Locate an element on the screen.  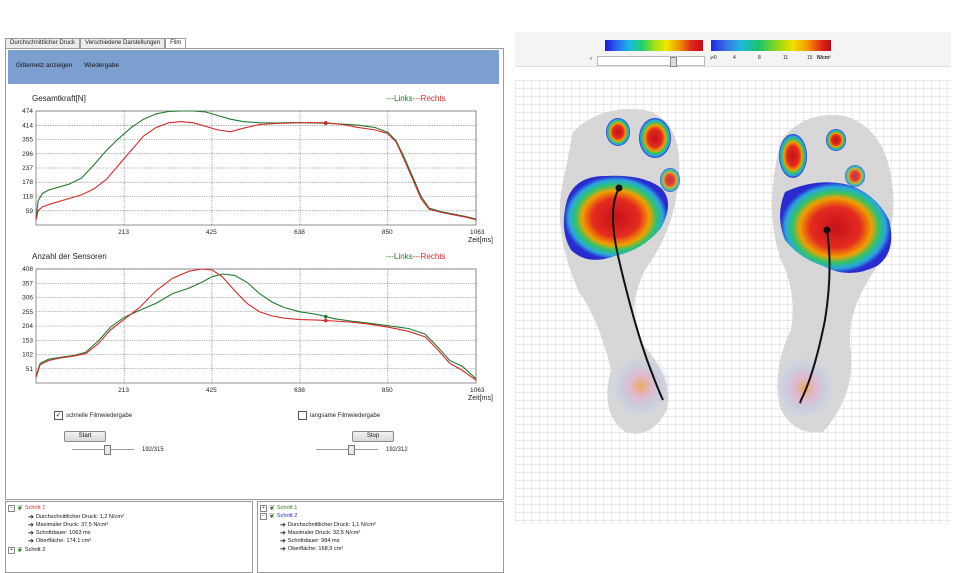
tree-item: ➔ Schrittdauer: 984 ms is located at coordinates (310, 541).